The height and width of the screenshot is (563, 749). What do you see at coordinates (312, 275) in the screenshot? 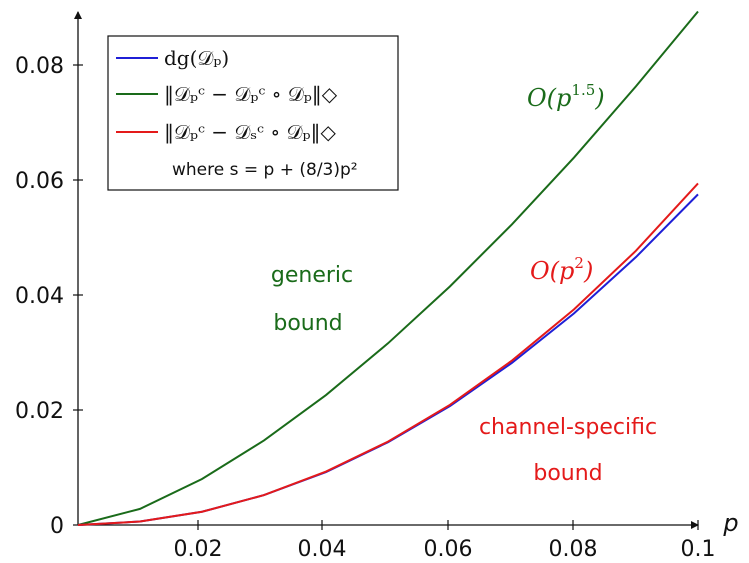
I see `annotation-generic: generic` at bounding box center [312, 275].